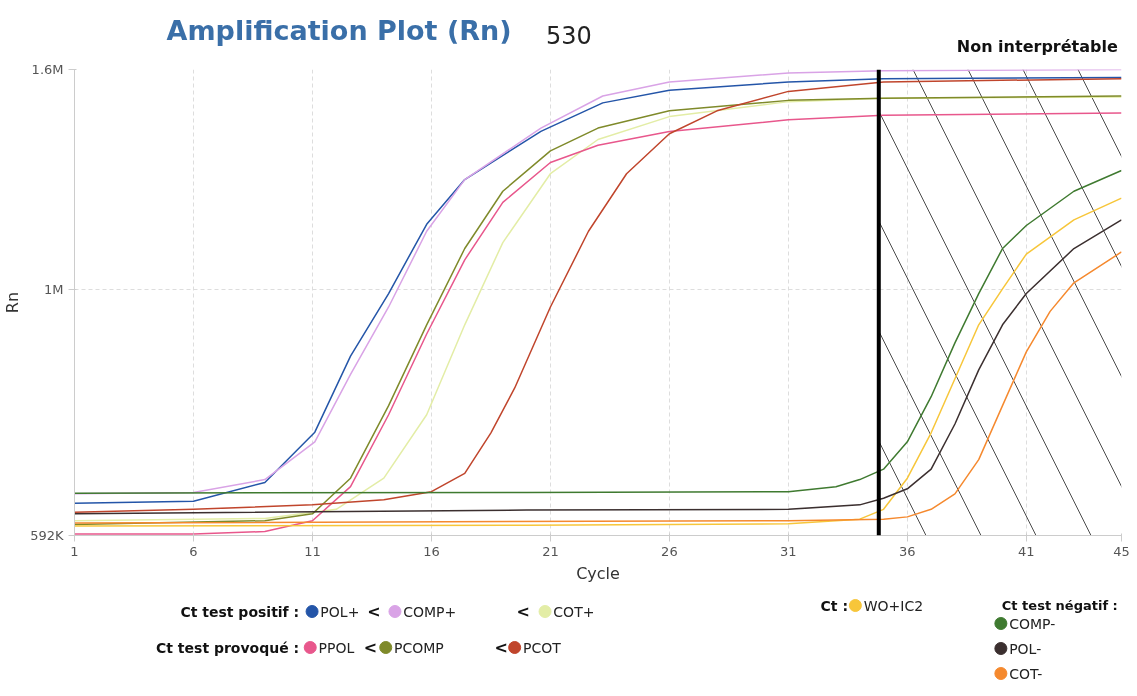 The image size is (1137, 696). What do you see at coordinates (193, 551) in the screenshot?
I see `x-tick-label: 6` at bounding box center [193, 551].